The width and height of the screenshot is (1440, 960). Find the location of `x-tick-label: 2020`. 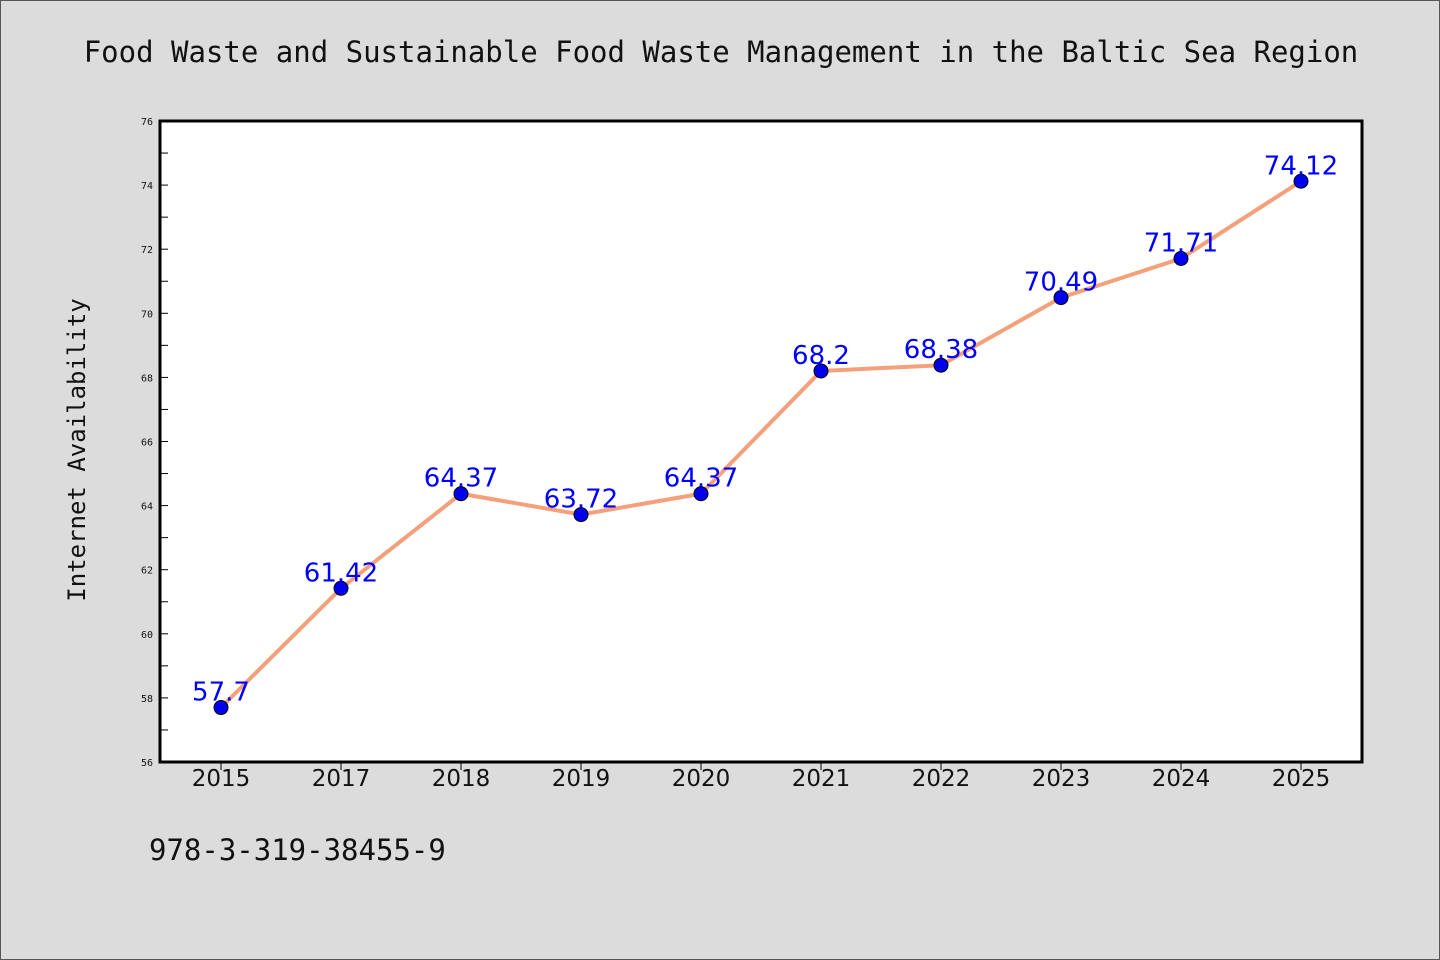

x-tick-label: 2020 is located at coordinates (701, 779).